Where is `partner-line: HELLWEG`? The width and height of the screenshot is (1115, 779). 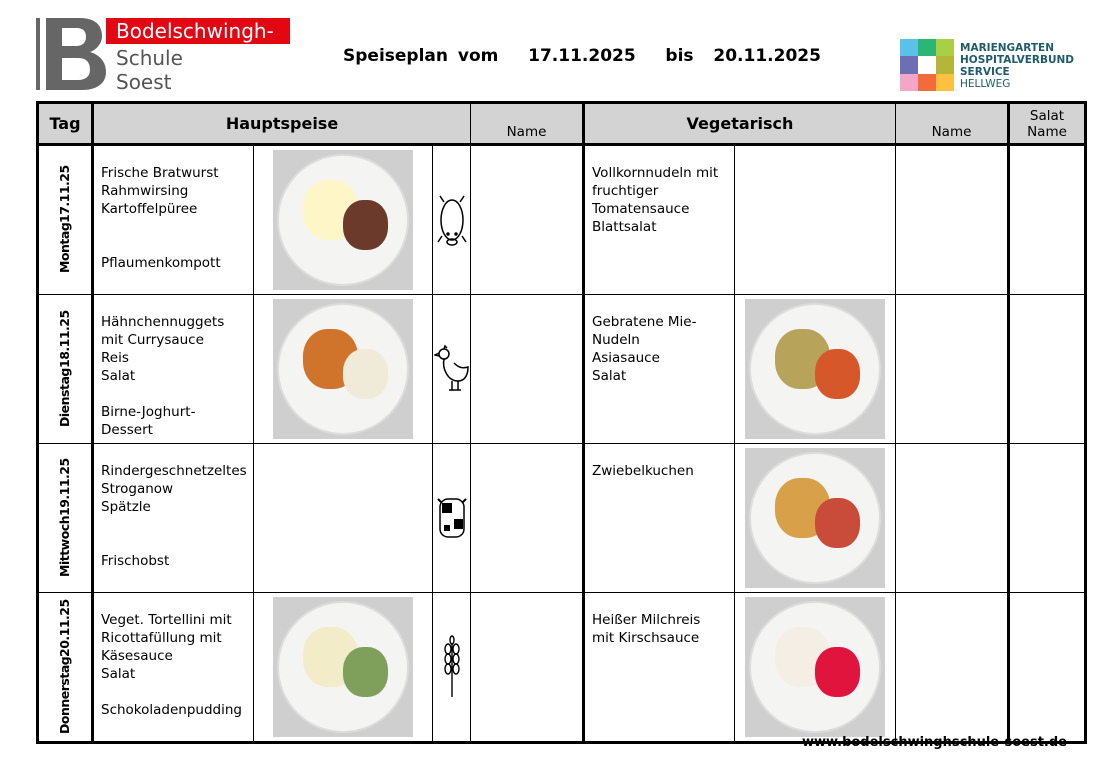 partner-line: HELLWEG is located at coordinates (985, 84).